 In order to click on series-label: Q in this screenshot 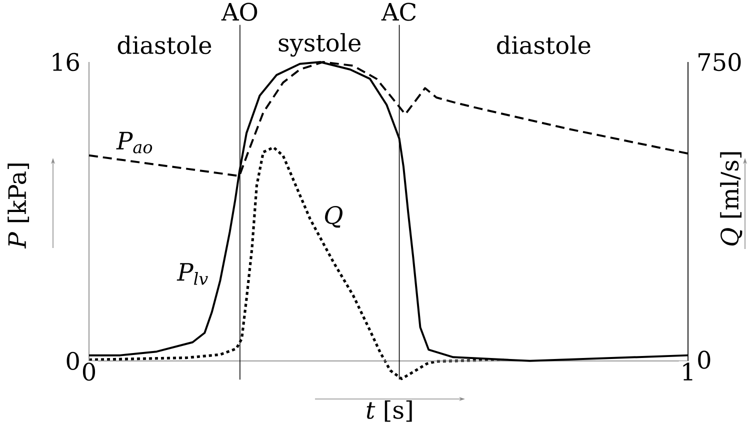, I will do `click(333, 217)`.